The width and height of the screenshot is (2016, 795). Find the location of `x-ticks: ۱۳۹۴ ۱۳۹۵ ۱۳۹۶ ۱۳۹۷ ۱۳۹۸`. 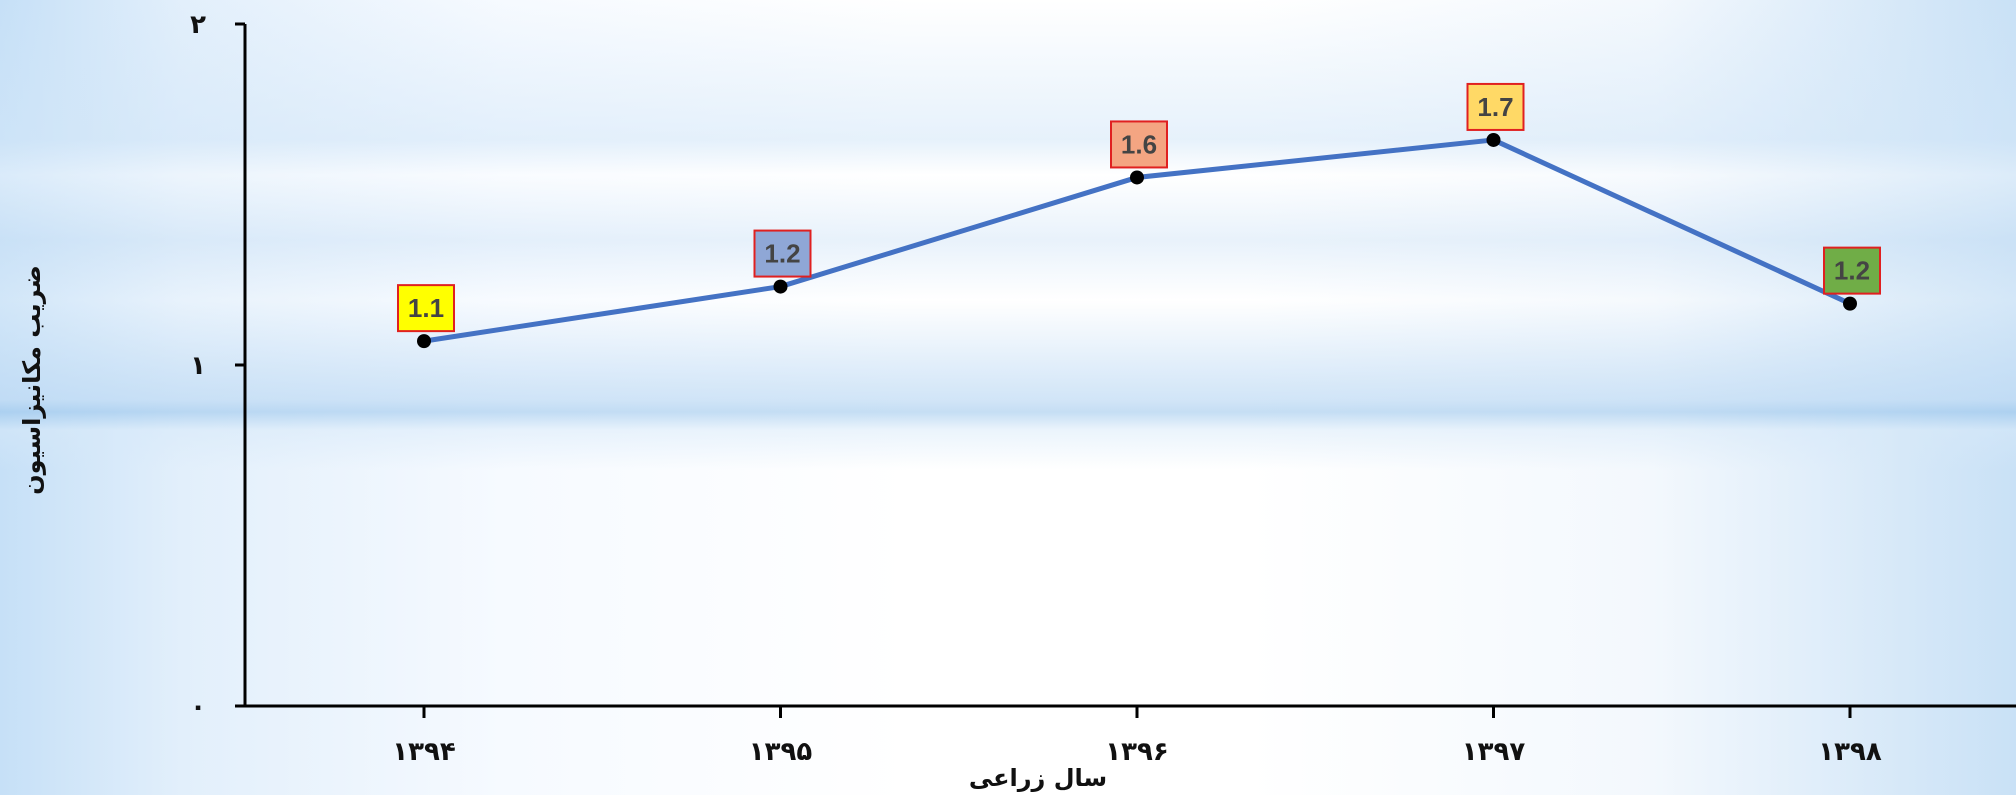

x-ticks: ۱۳۹۴ ۱۳۹۵ ۱۳۹۶ ۱۳۹۷ ۱۳۹۸ is located at coordinates (1137, 736).